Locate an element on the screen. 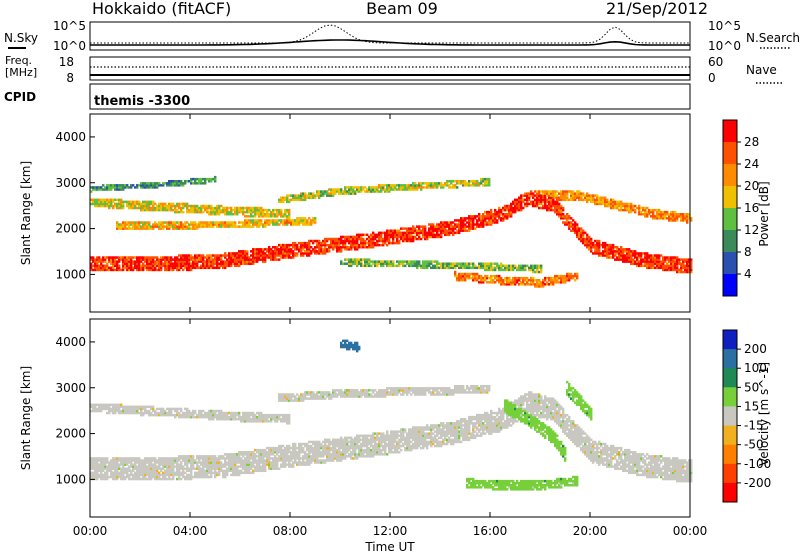 The width and height of the screenshot is (800, 554). noise-ytick-bottom-left: 10^0 is located at coordinates (69, 46).